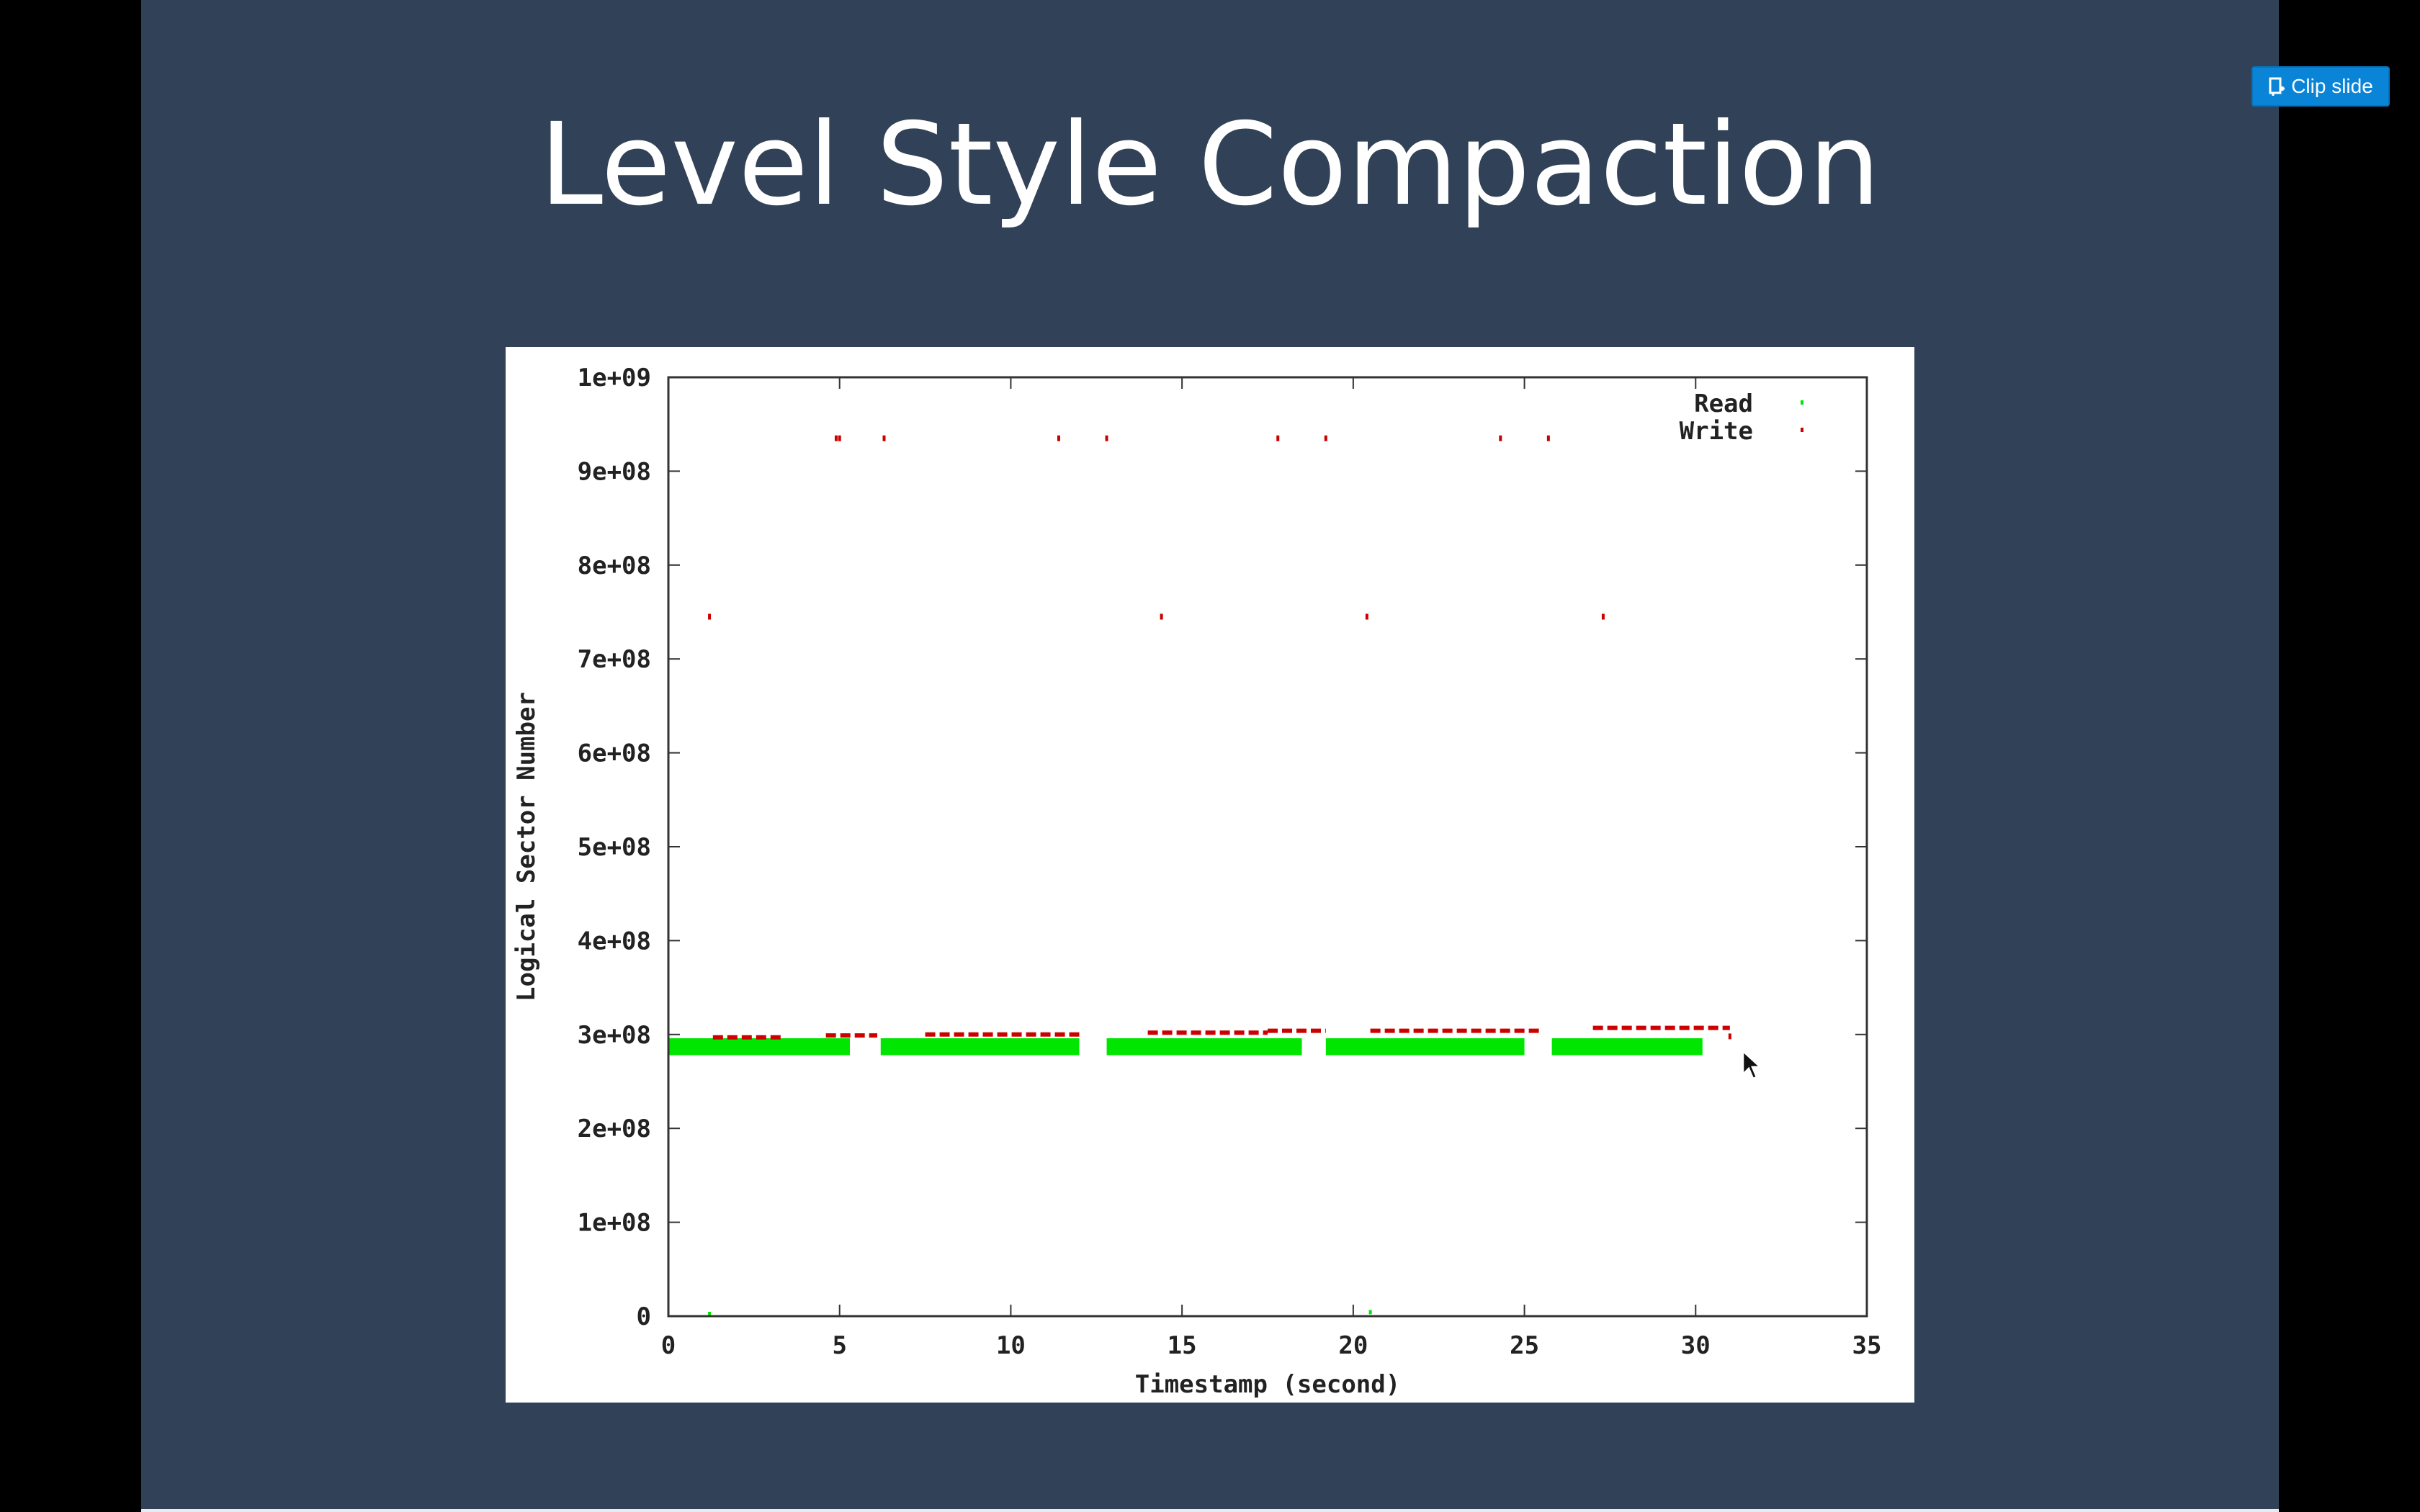  I want to click on x-tick-label: 5, so click(839, 1345).